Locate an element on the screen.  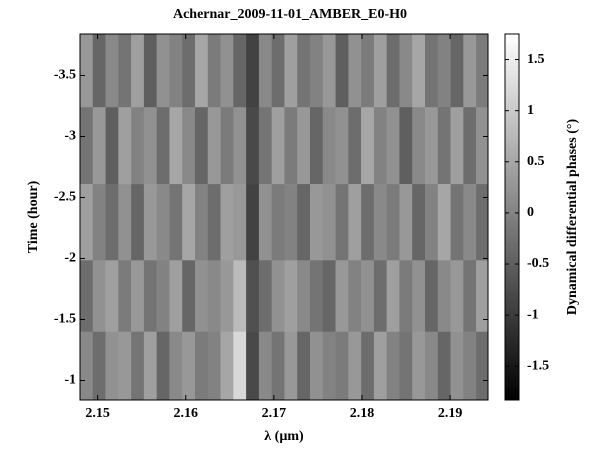
y-tick-label: -2.5 is located at coordinates (65, 197).